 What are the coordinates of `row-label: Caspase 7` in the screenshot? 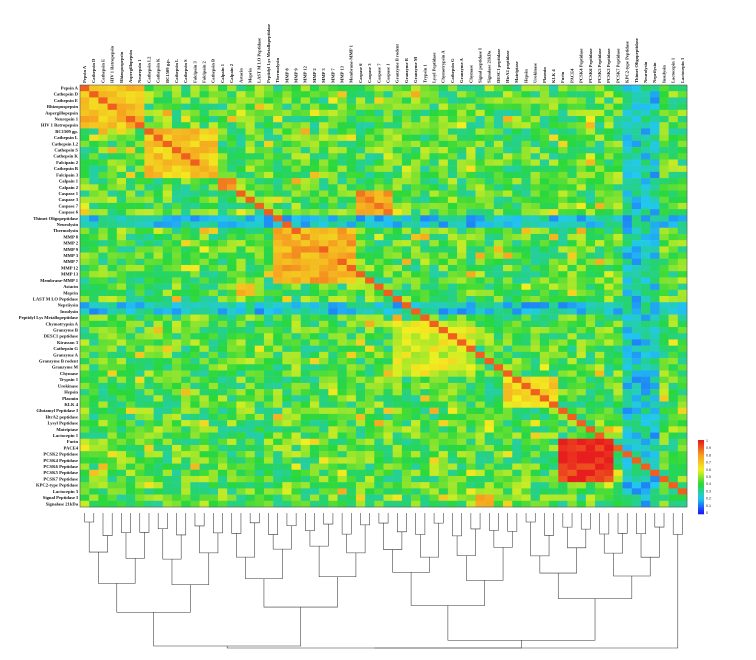 It's located at (68, 205).